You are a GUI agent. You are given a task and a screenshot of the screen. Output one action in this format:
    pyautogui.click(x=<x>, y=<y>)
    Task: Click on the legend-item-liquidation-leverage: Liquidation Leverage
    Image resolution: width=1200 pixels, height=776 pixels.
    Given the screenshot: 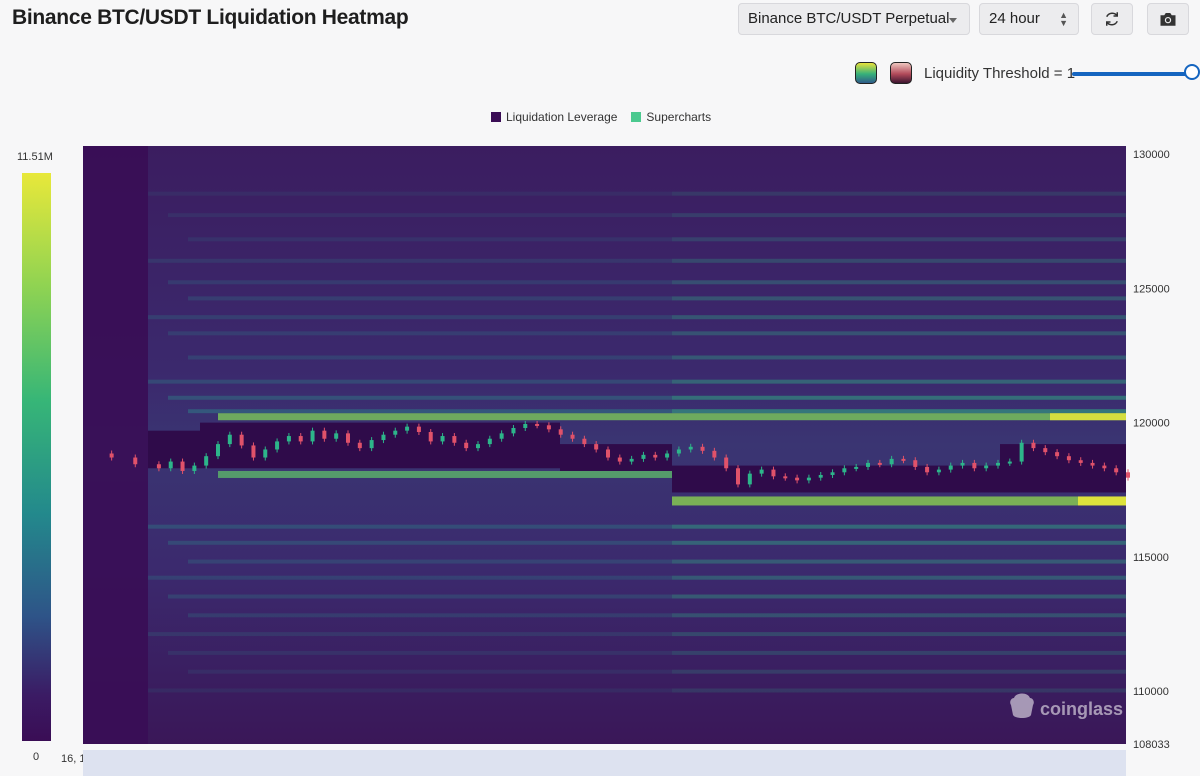 What is the action you would take?
    pyautogui.click(x=554, y=117)
    